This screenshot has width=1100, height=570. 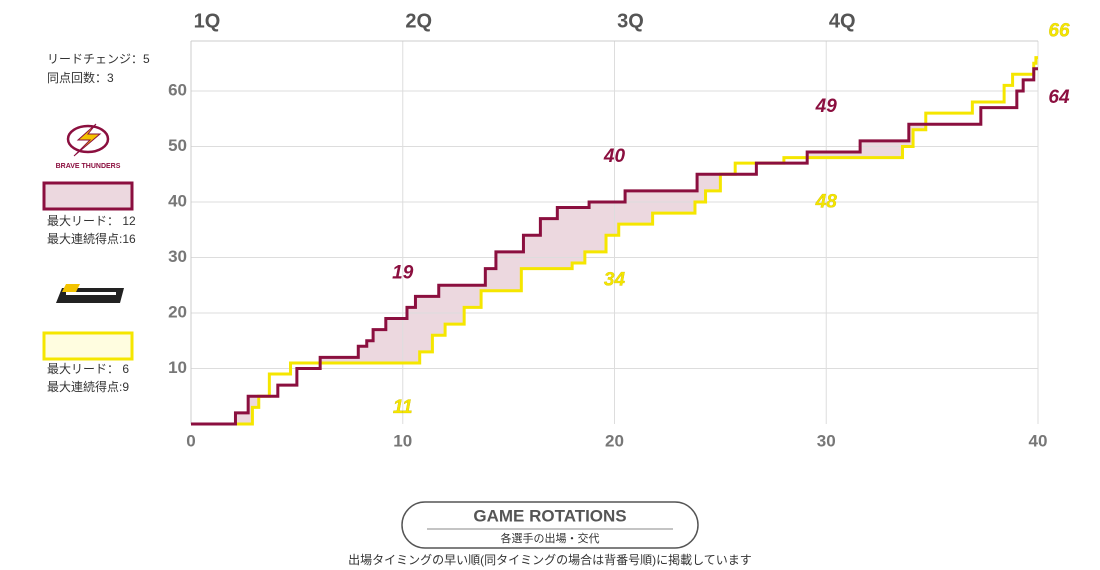 What do you see at coordinates (177, 311) in the screenshot?
I see `y-tick-label: 20` at bounding box center [177, 311].